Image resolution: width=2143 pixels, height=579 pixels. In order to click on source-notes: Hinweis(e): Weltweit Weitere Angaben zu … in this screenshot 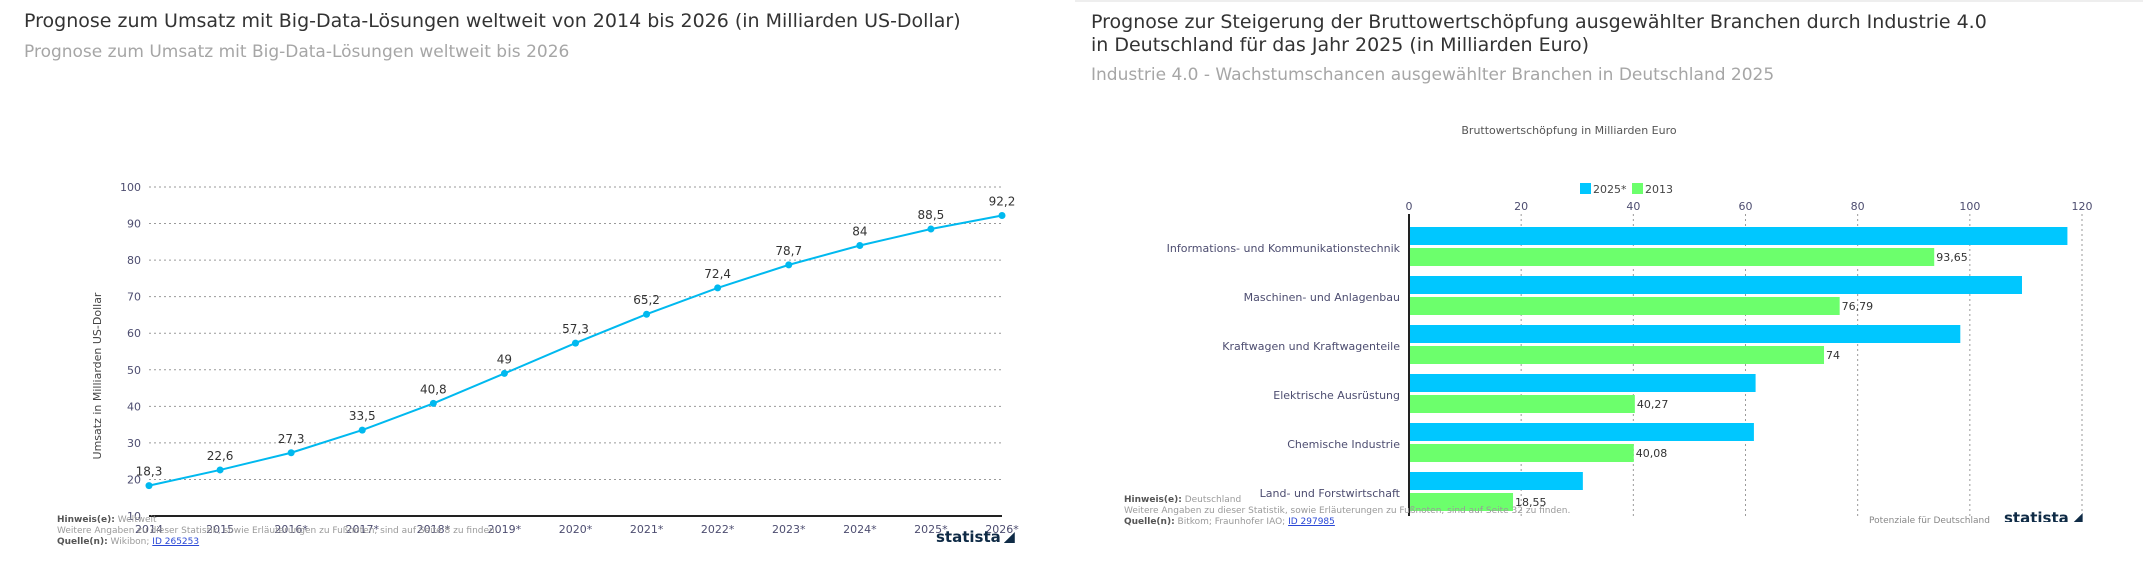, I will do `click(277, 531)`.